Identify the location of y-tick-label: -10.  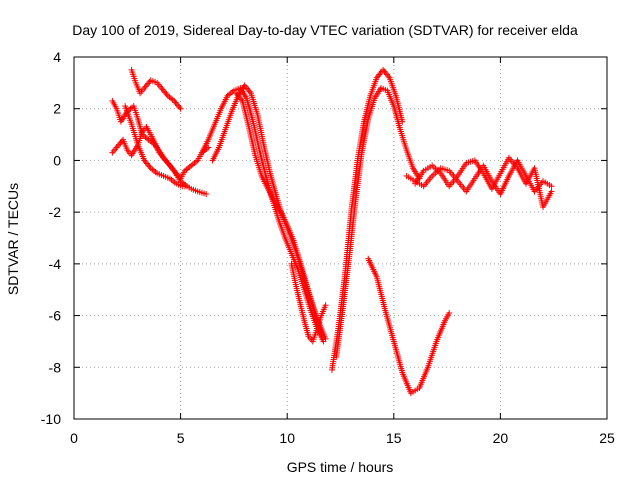
(51, 419).